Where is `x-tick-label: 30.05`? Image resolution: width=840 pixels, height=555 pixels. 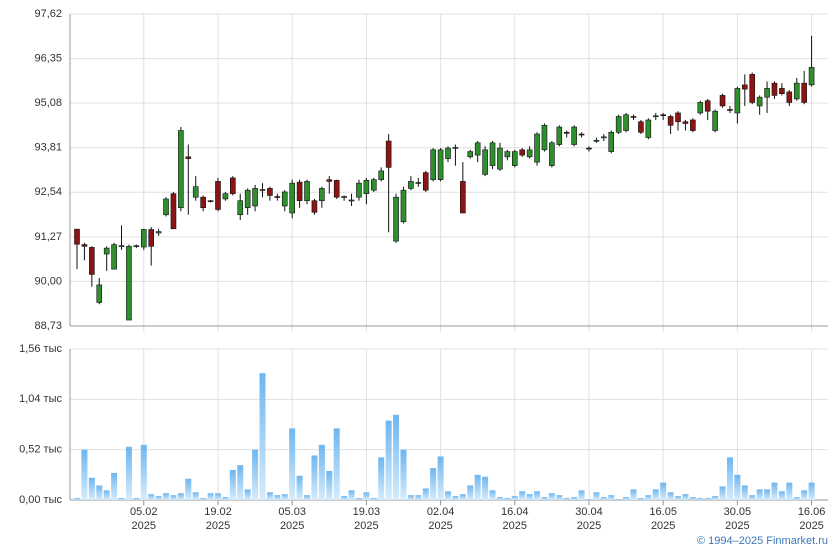 x-tick-label: 30.05 is located at coordinates (738, 512).